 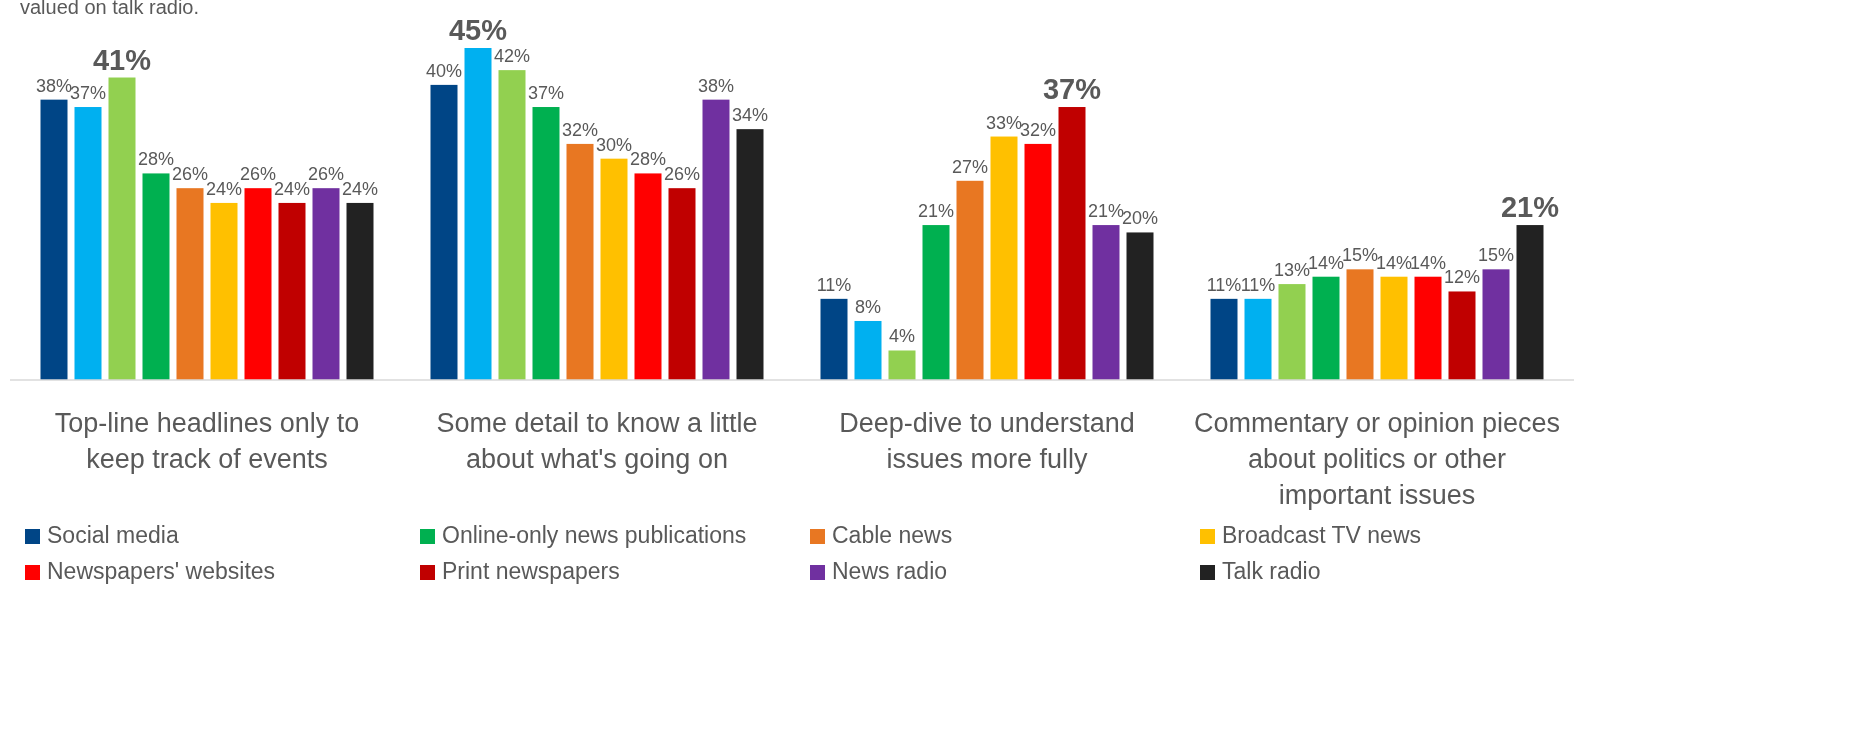 What do you see at coordinates (1322, 535) in the screenshot?
I see `legend-label: Broadcast TV news` at bounding box center [1322, 535].